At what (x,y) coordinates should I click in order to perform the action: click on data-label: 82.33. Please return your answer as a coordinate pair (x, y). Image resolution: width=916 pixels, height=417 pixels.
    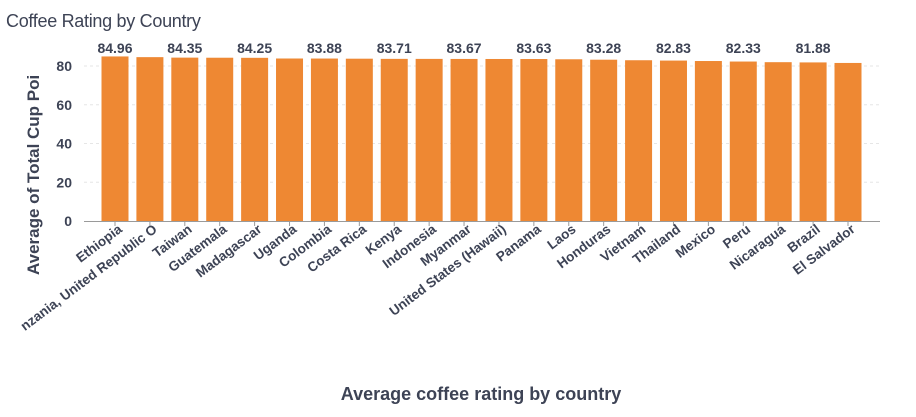
    Looking at the image, I should click on (743, 48).